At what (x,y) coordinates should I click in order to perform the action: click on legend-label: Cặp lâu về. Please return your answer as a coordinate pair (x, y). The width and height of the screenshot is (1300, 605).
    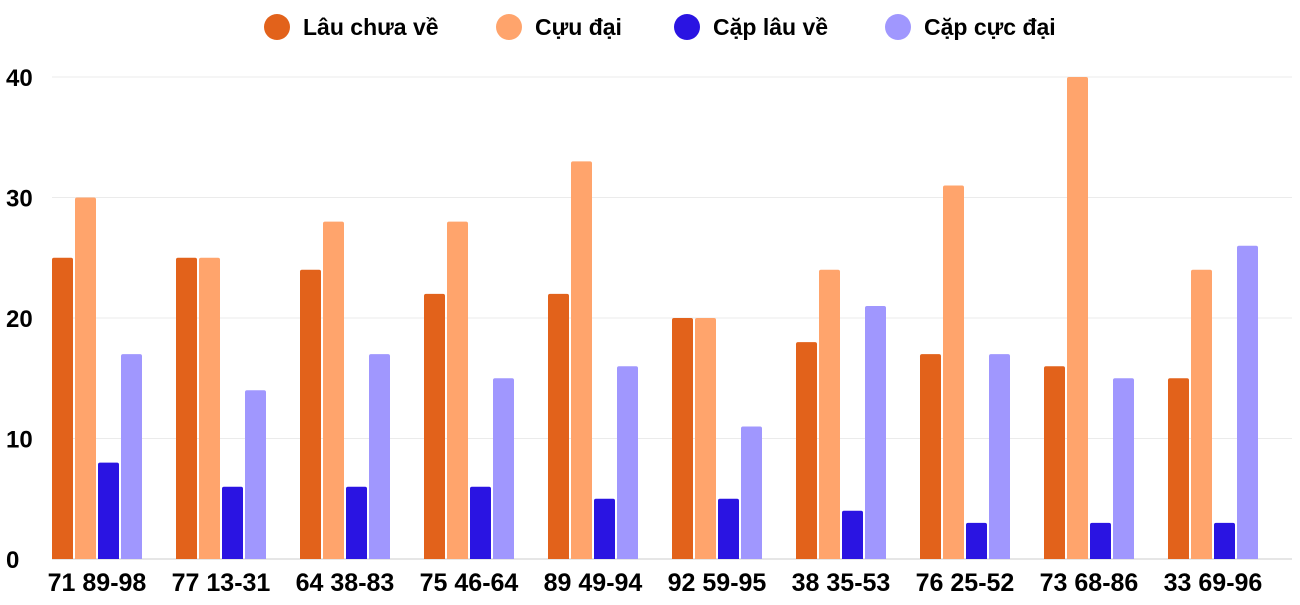
    Looking at the image, I should click on (770, 27).